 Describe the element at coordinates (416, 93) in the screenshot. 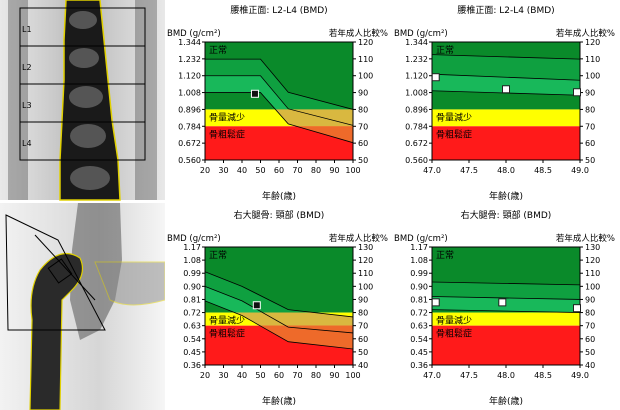

I see `y-tick-label: 1.008` at that location.